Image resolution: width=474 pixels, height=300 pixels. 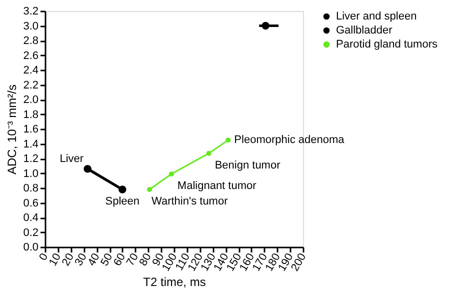 What do you see at coordinates (30, 159) in the screenshot?
I see `y-tick-label: 1.2` at bounding box center [30, 159].